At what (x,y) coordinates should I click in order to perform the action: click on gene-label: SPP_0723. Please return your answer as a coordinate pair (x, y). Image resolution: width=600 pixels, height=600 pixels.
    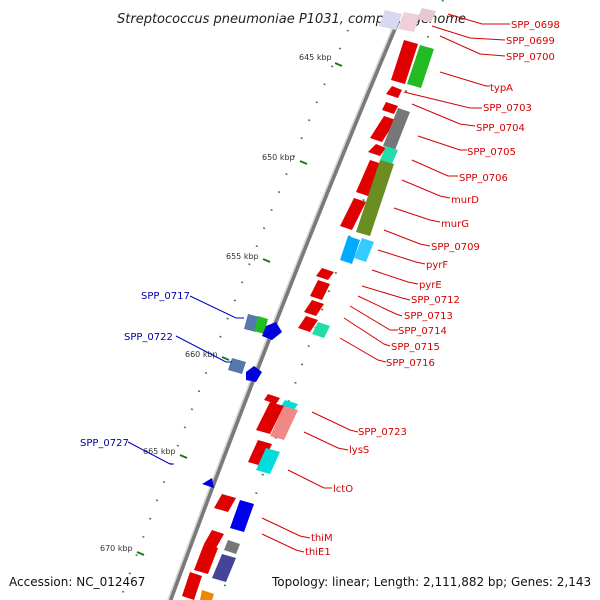
    Looking at the image, I should click on (382, 432).